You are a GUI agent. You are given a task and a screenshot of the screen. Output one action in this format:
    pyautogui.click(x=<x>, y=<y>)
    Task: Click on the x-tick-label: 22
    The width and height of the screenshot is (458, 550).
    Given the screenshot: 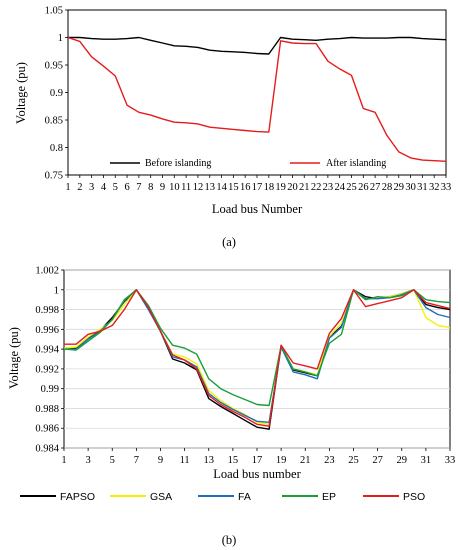 What is the action you would take?
    pyautogui.click(x=316, y=187)
    